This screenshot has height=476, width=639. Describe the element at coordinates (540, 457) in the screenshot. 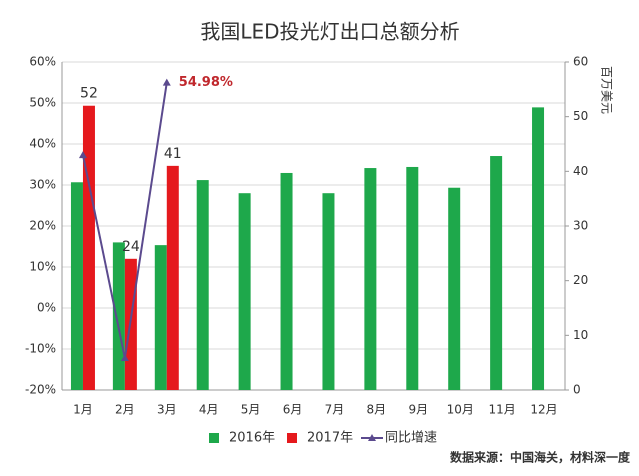

I see `source: 数据来源：中国海关，材料深一度` at that location.